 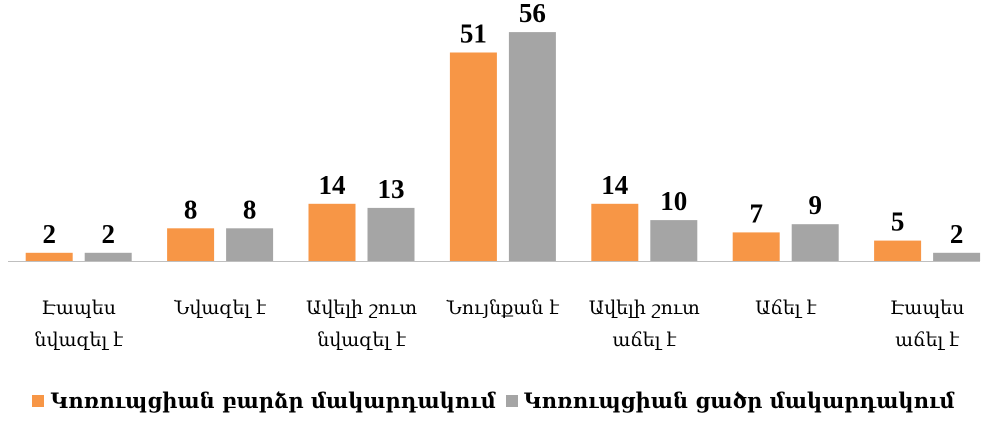 What do you see at coordinates (250, 209) in the screenshot?
I see `value-label-s1-c1: 8` at bounding box center [250, 209].